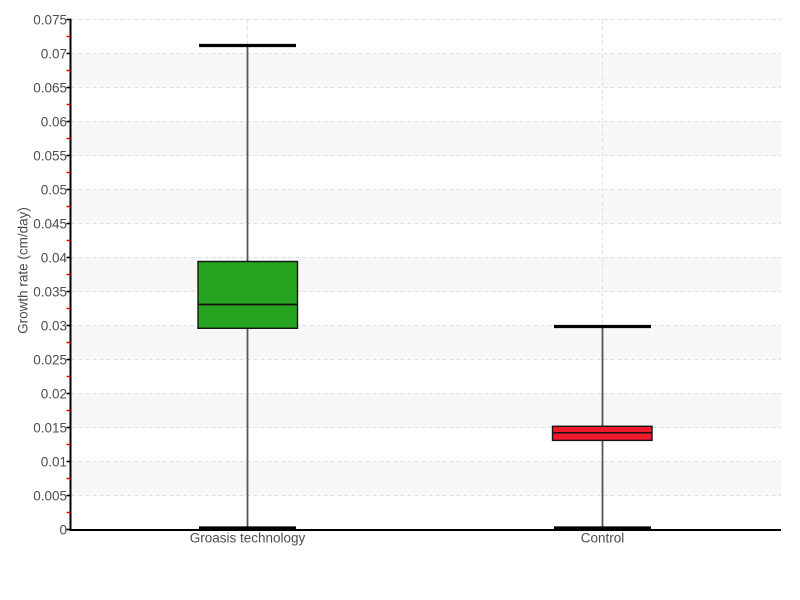  Describe the element at coordinates (54, 122) in the screenshot. I see `svg-text: 0.06` at that location.